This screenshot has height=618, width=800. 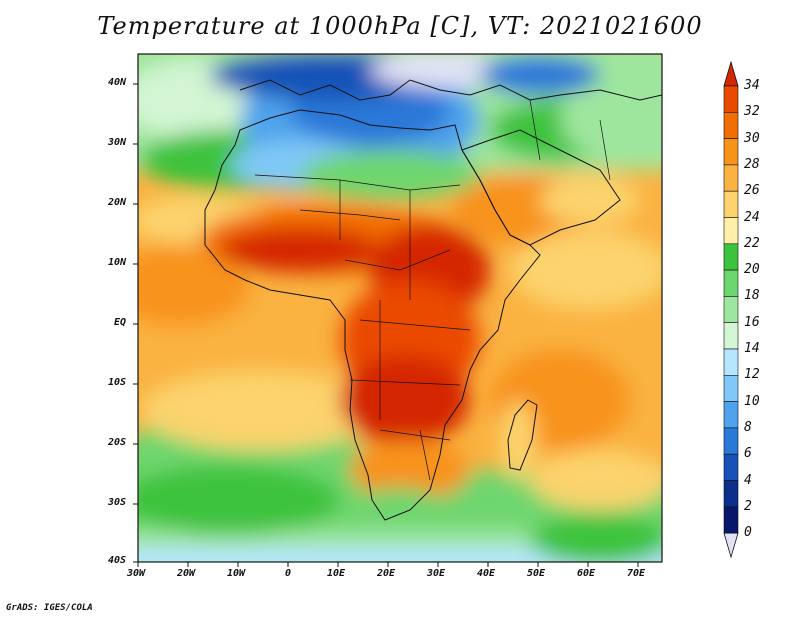 I want to click on colorbar-label: 30, so click(x=752, y=138).